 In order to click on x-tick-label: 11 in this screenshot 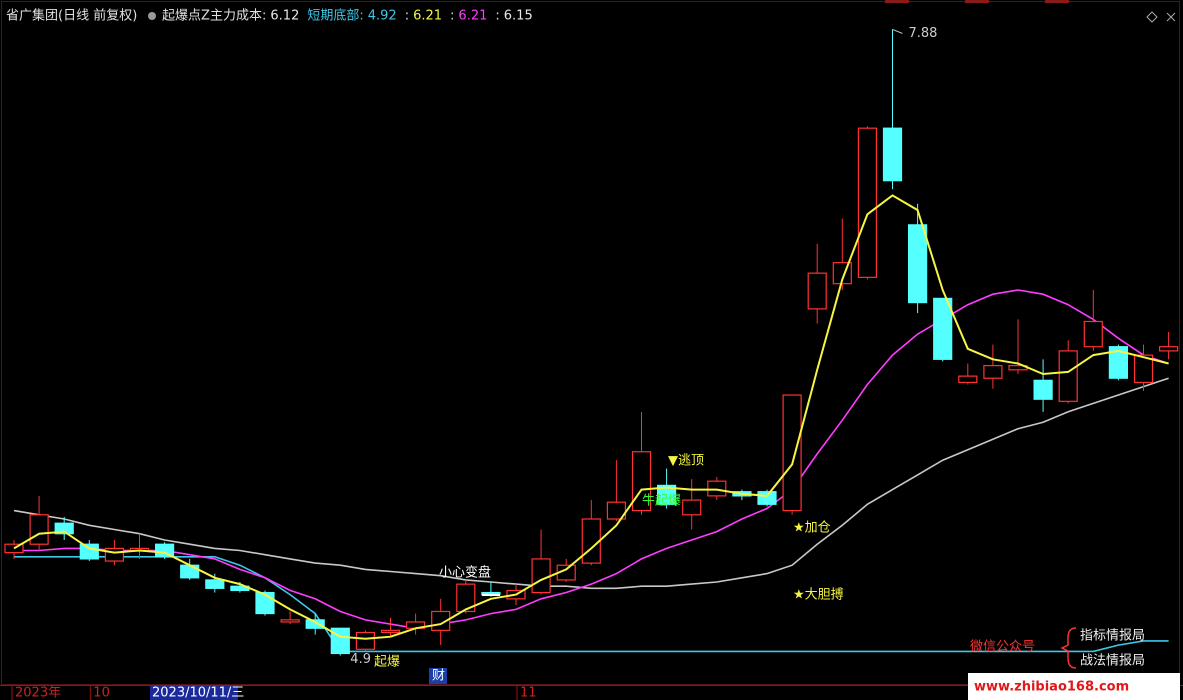, I will do `click(528, 693)`.